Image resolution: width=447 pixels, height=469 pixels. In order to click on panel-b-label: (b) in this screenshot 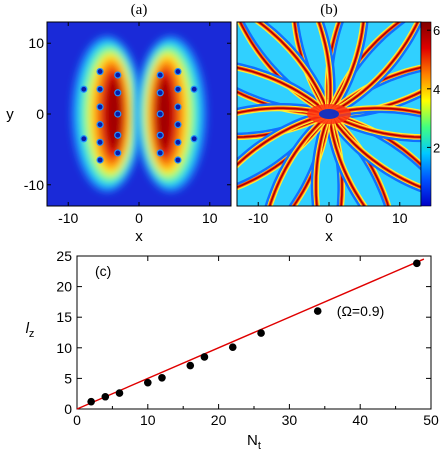, I will do `click(329, 10)`.